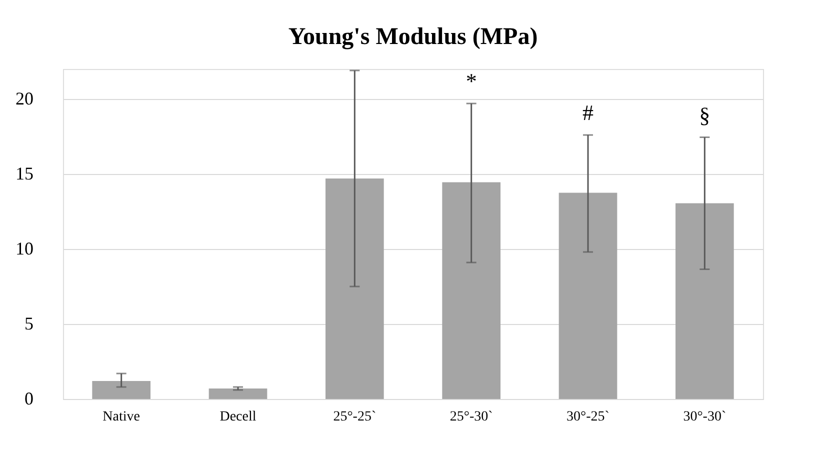 This screenshot has height=459, width=817. I want to click on chart-title: Young's Modulus (MPa), so click(413, 37).